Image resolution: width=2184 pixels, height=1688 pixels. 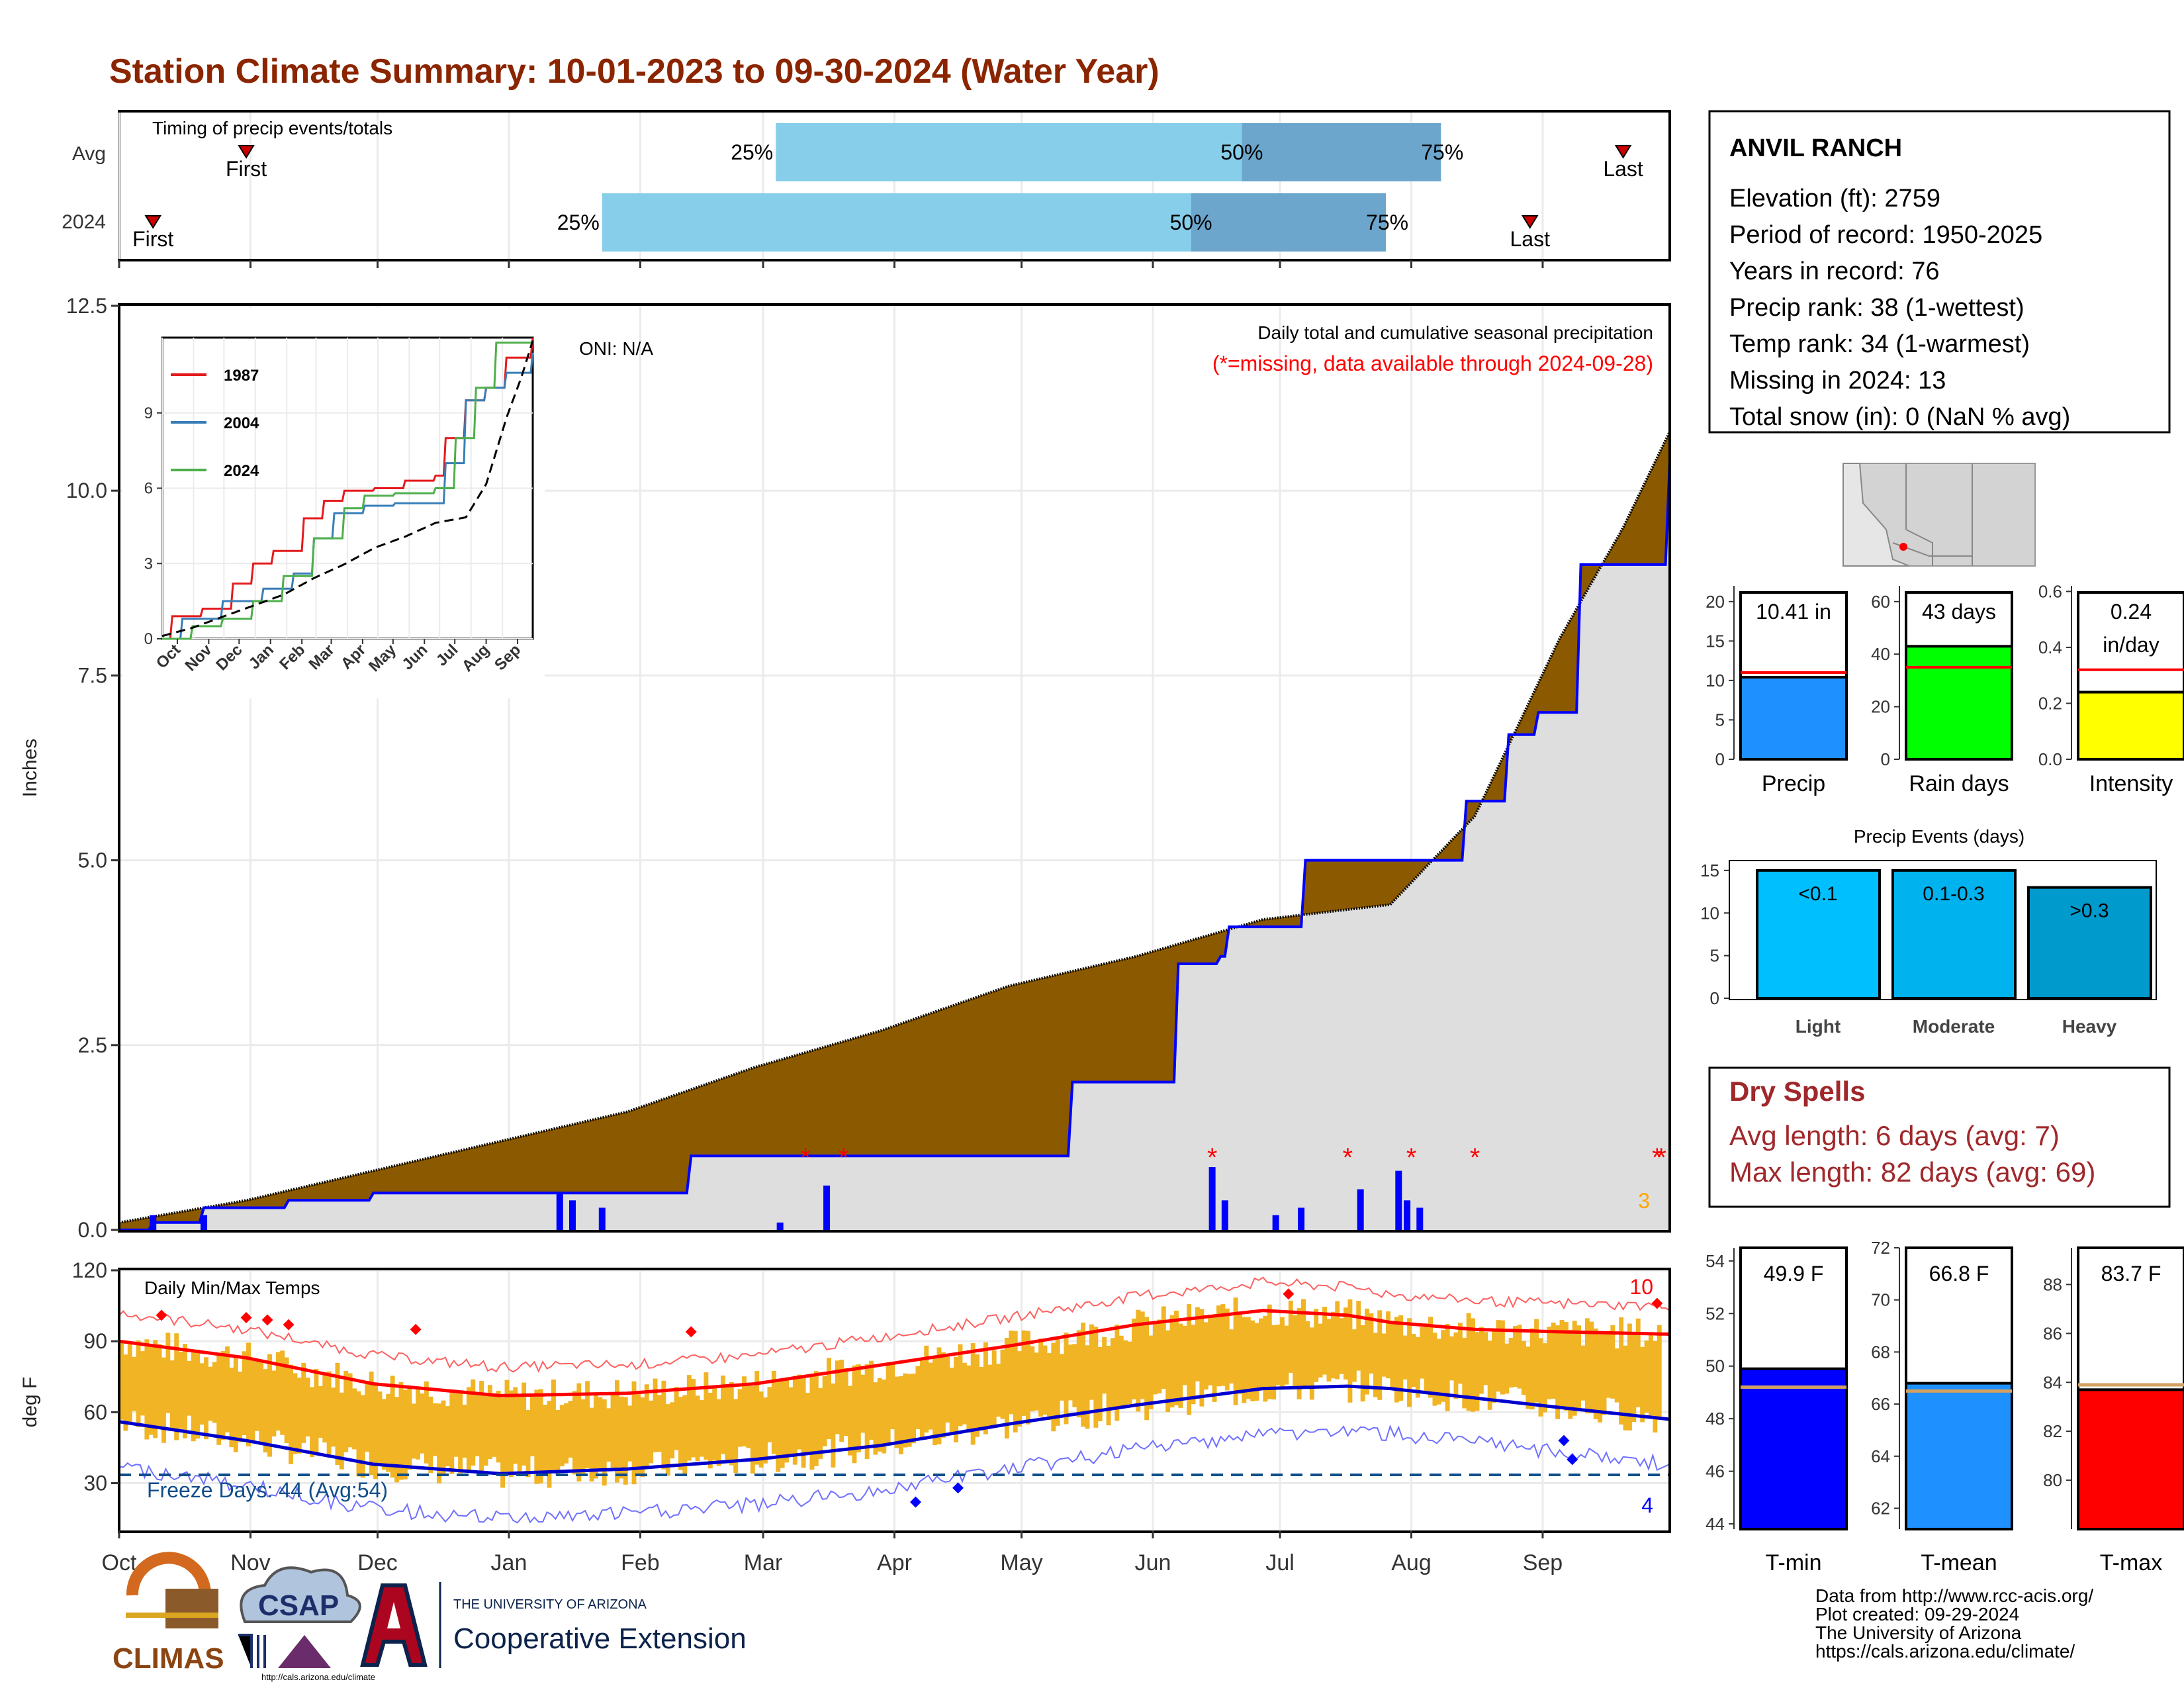 I want to click on dry-spells-max: Max length: 82 days (avg: 69), so click(x=1912, y=1172).